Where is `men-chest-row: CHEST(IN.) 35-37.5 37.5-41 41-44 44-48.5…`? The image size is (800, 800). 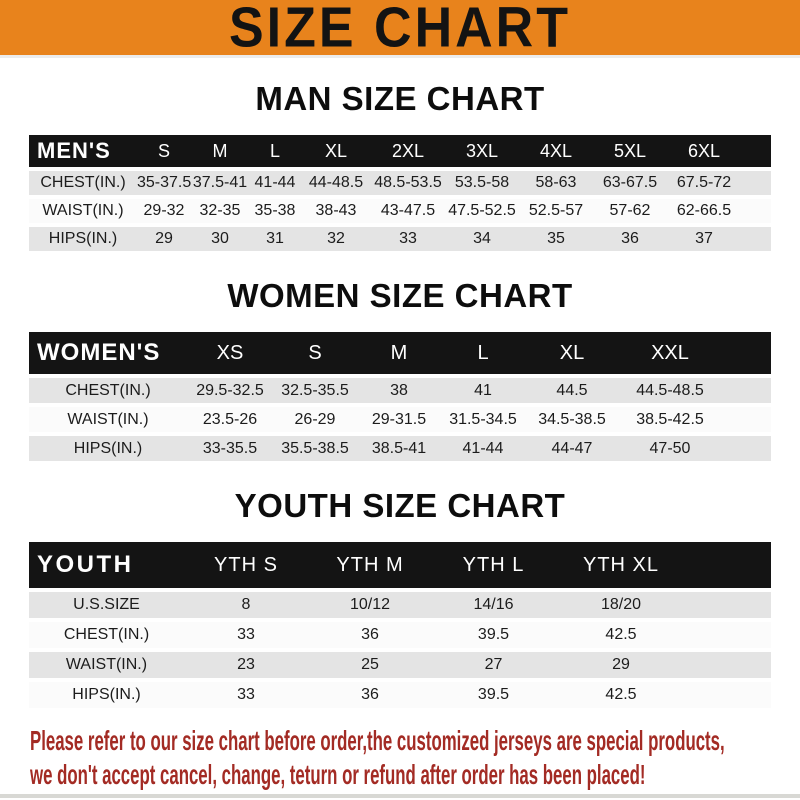 men-chest-row: CHEST(IN.) 35-37.5 37.5-41 41-44 44-48.5… is located at coordinates (400, 183).